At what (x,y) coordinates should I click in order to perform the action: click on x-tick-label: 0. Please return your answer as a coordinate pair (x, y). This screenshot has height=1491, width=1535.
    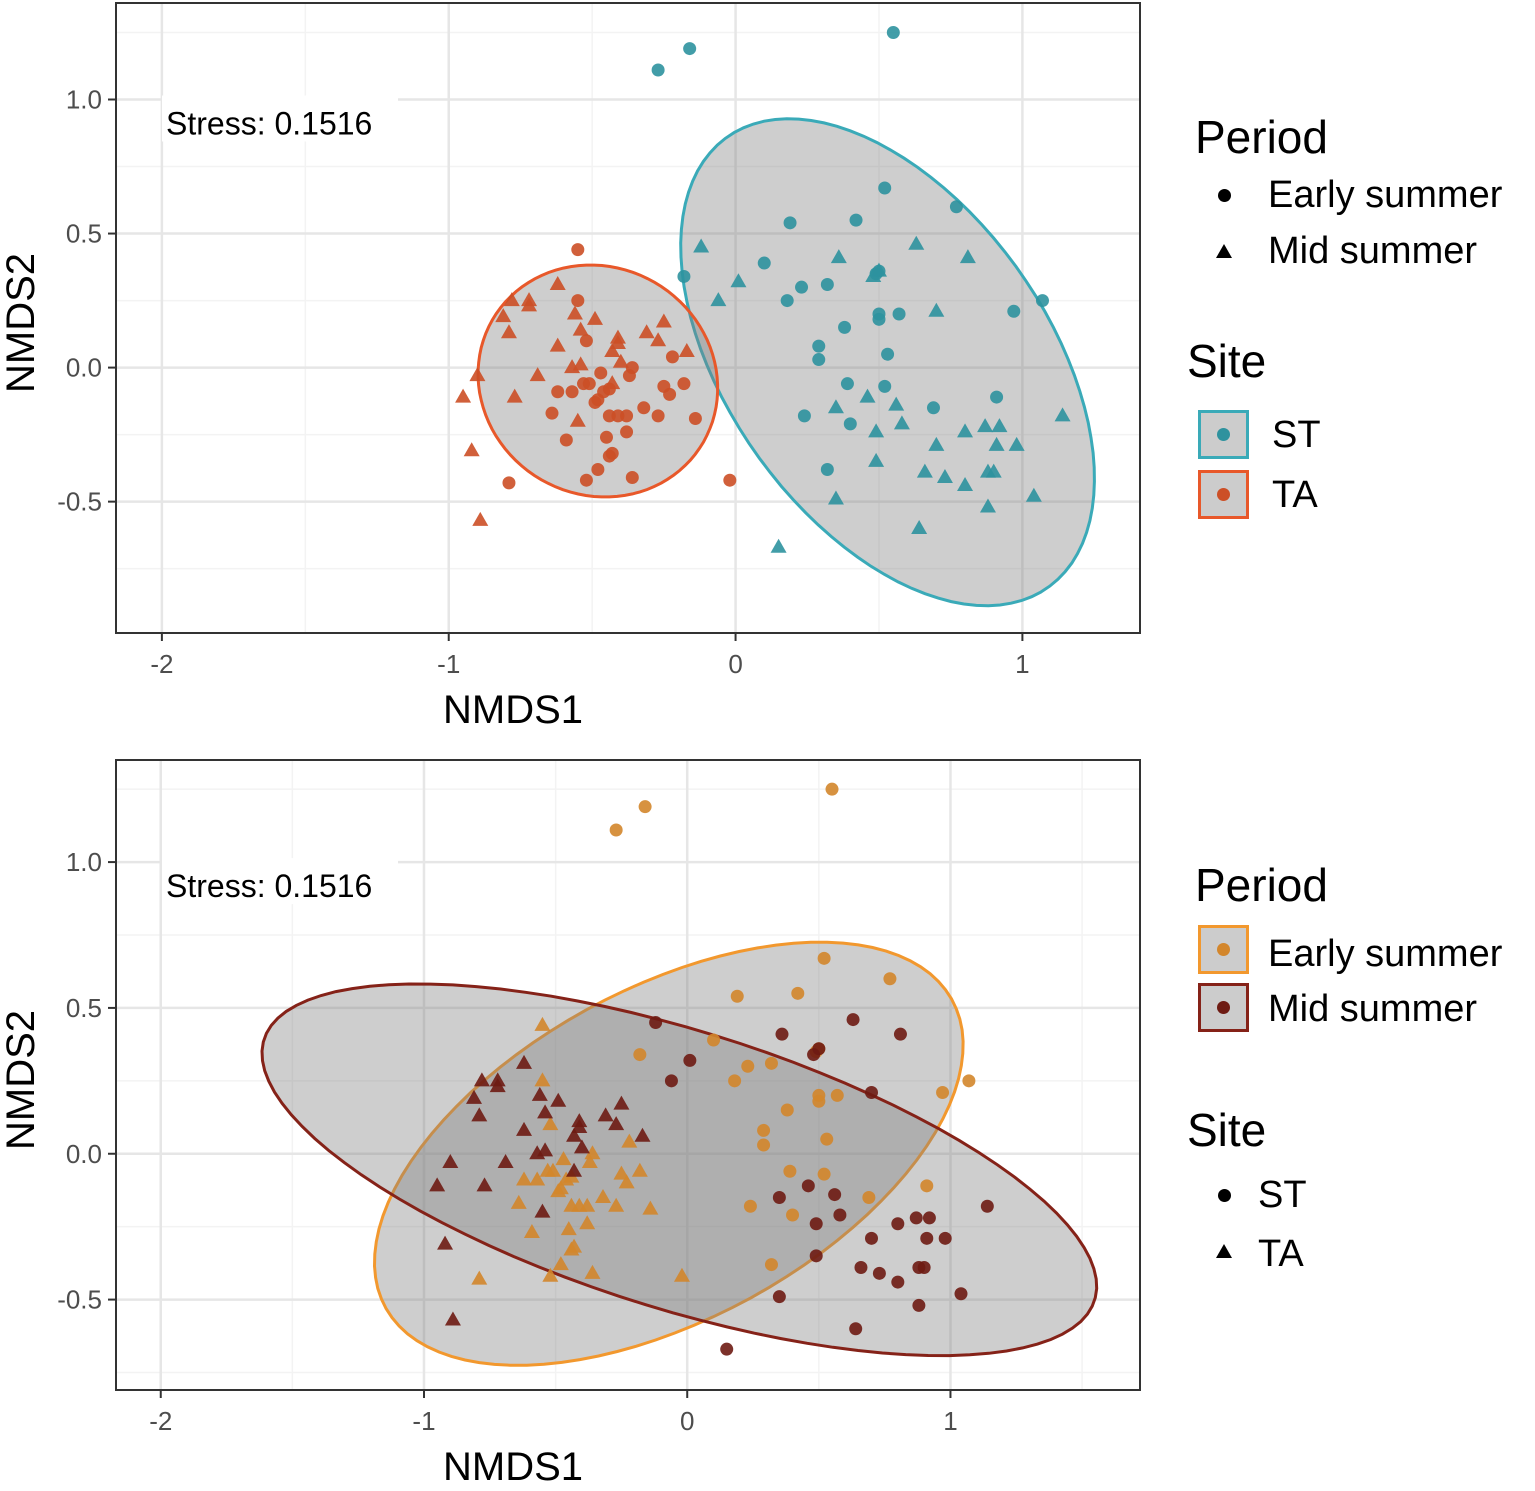
    Looking at the image, I should click on (735, 664).